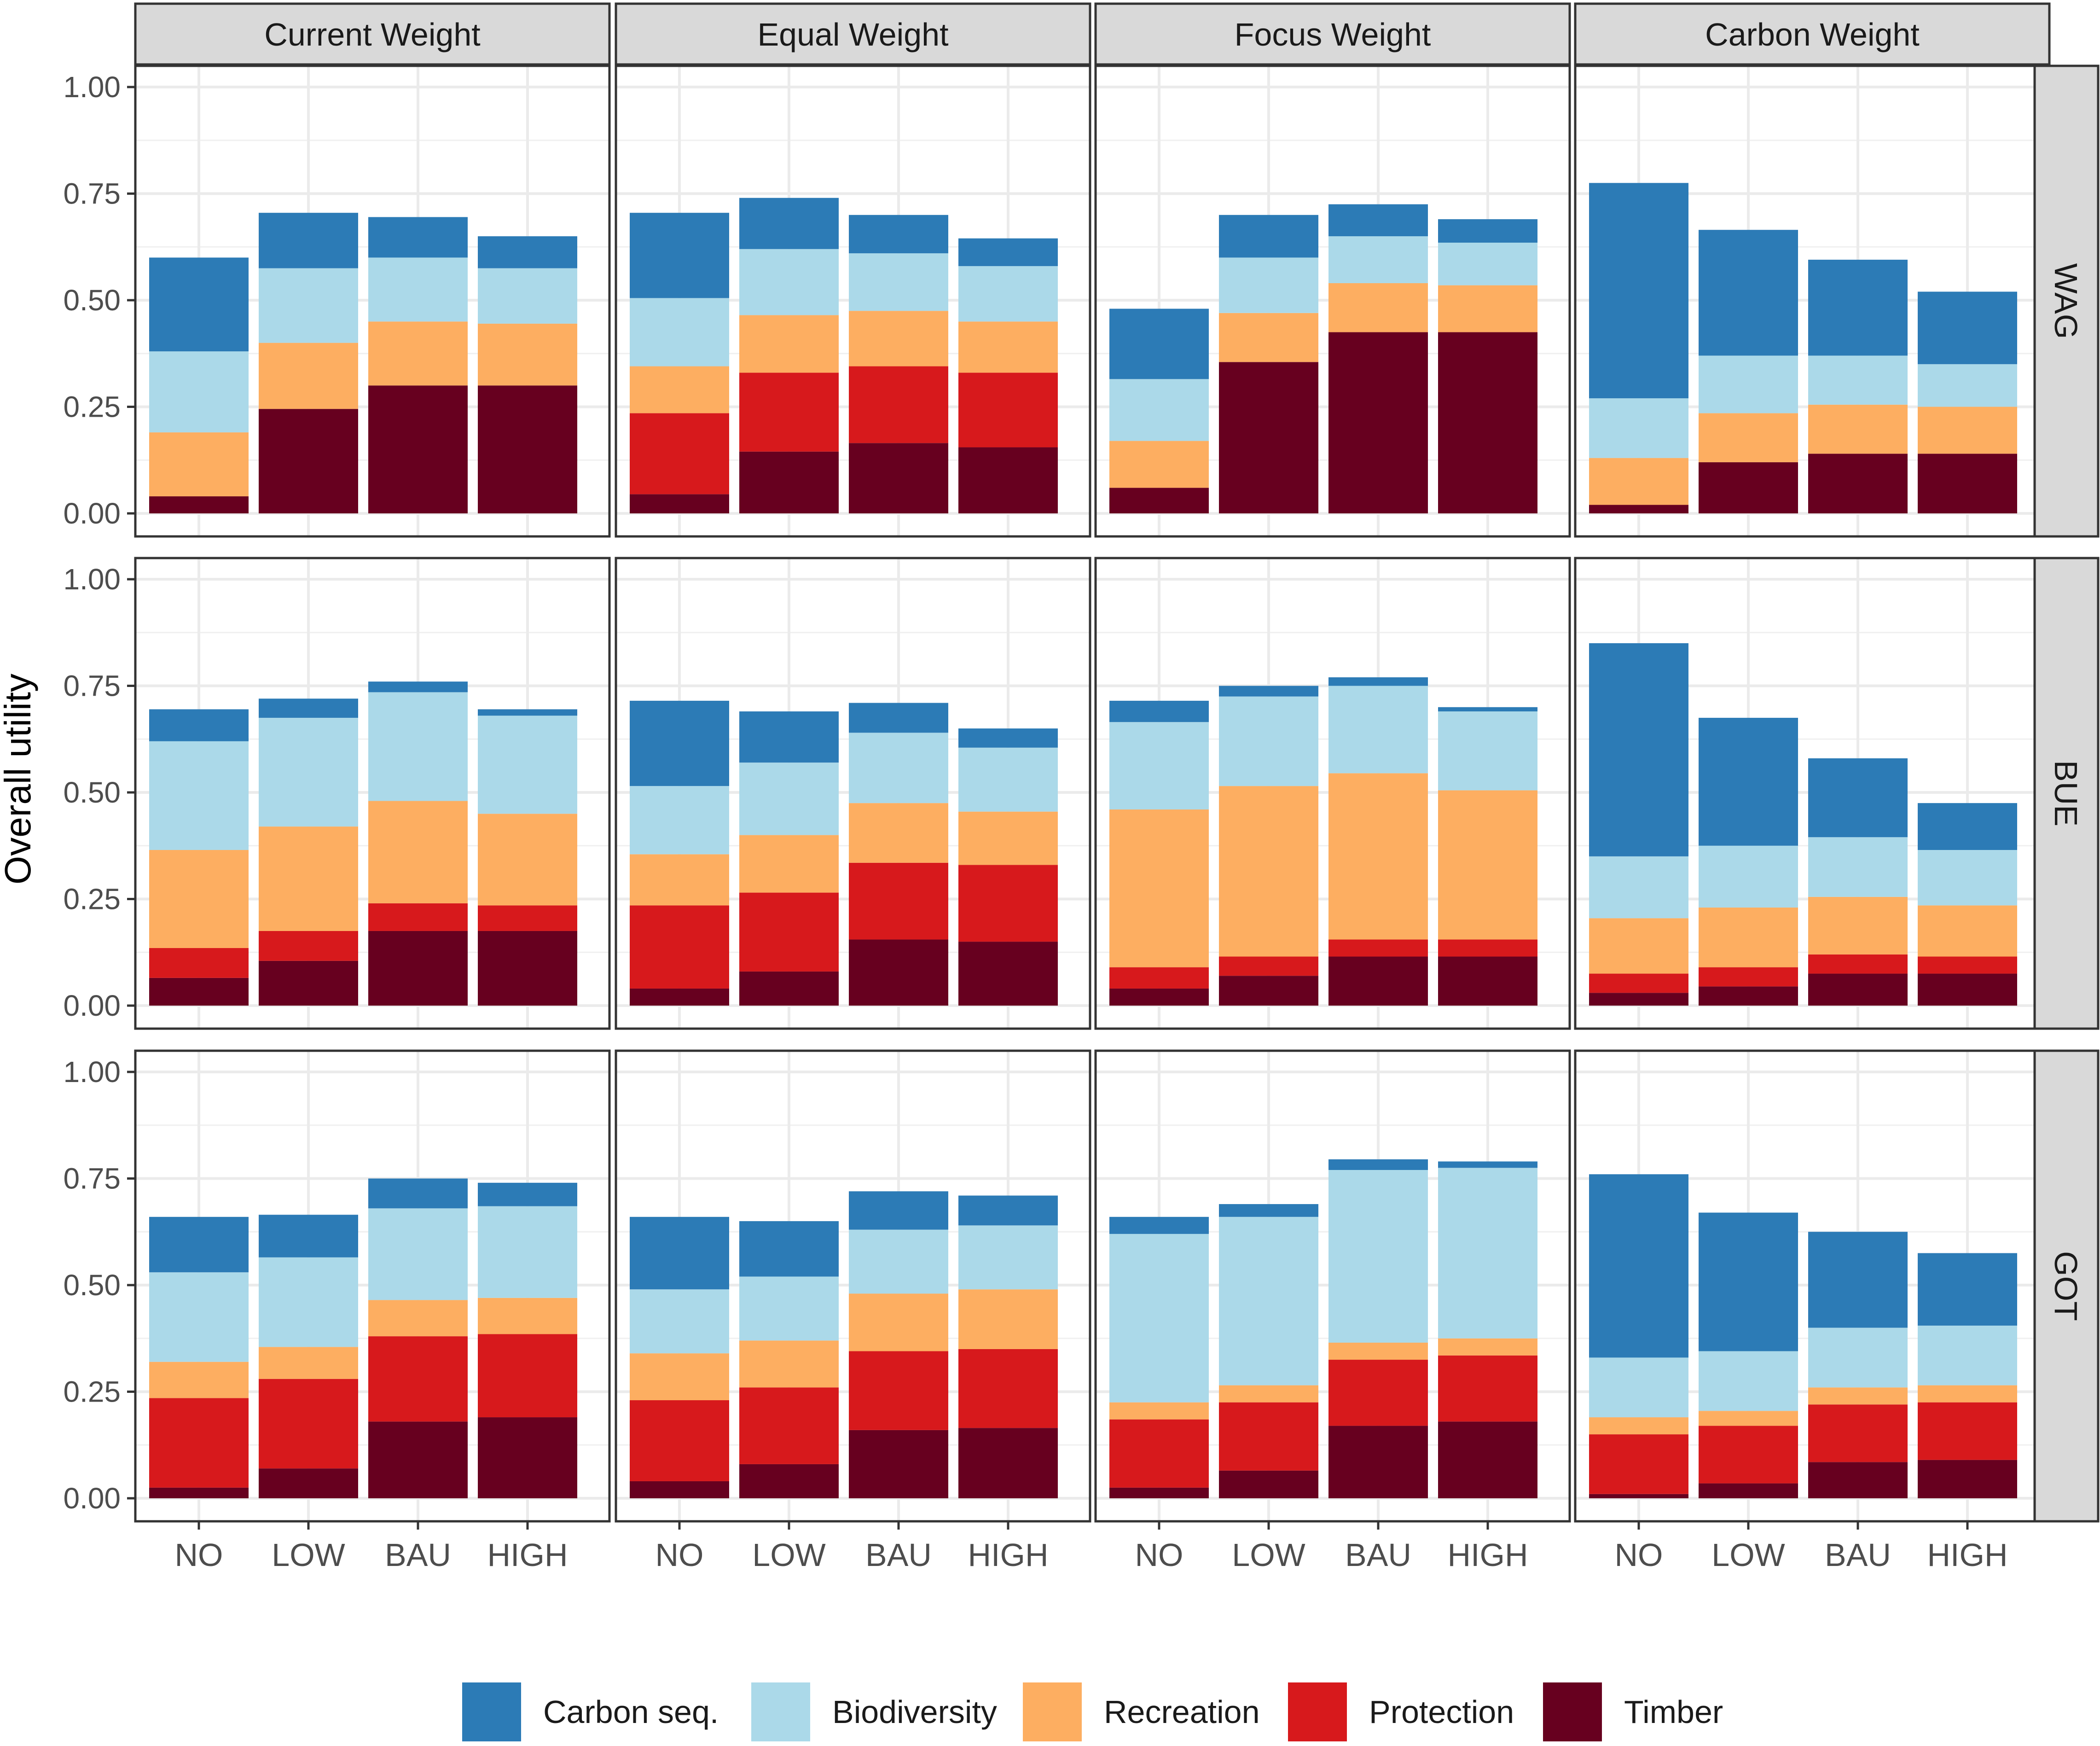 The height and width of the screenshot is (1746, 2100). What do you see at coordinates (372, 793) in the screenshot?
I see `panel-bue-current-weight` at bounding box center [372, 793].